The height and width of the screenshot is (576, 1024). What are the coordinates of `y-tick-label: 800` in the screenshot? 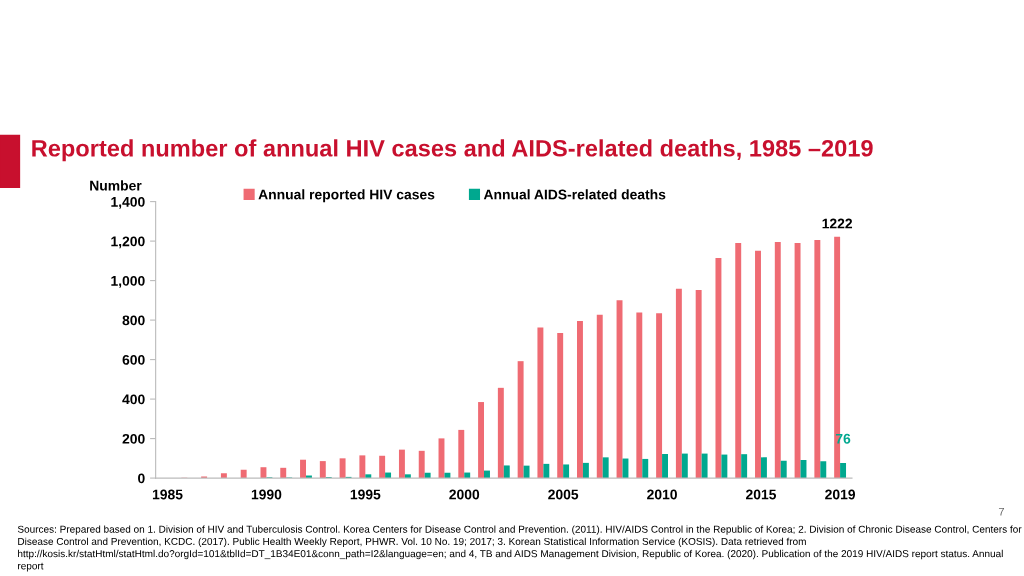 It's located at (133, 320).